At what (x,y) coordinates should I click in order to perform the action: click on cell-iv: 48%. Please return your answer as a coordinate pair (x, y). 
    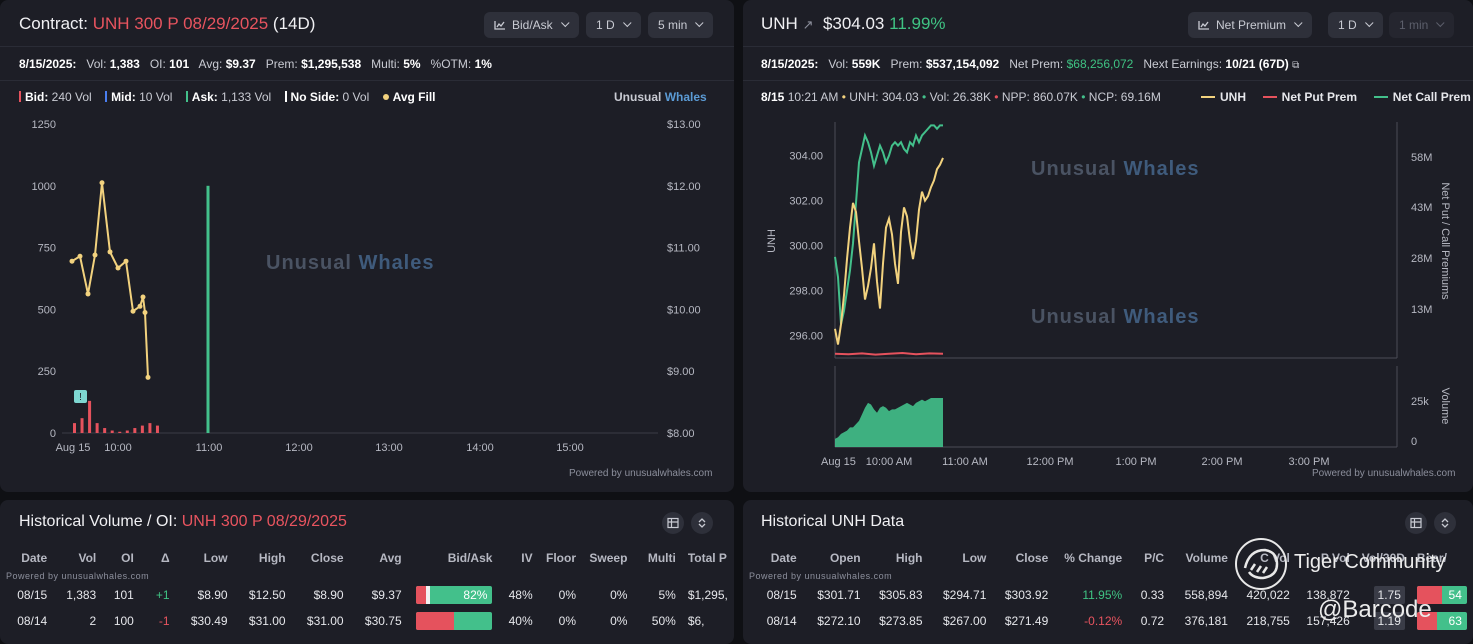
    Looking at the image, I should click on (520, 595).